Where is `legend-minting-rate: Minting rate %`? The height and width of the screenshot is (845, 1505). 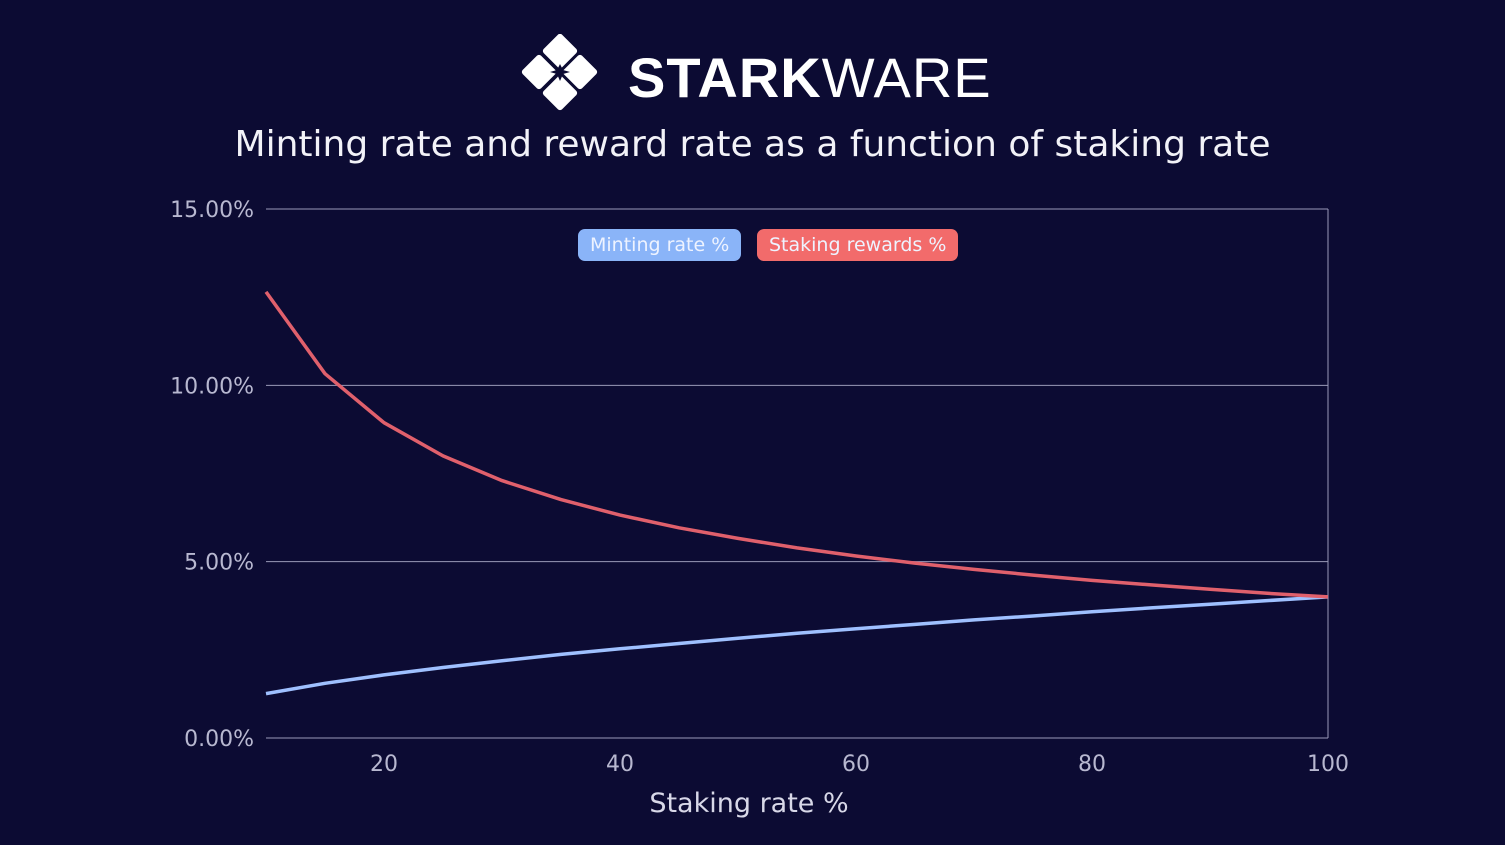 legend-minting-rate: Minting rate % is located at coordinates (660, 245).